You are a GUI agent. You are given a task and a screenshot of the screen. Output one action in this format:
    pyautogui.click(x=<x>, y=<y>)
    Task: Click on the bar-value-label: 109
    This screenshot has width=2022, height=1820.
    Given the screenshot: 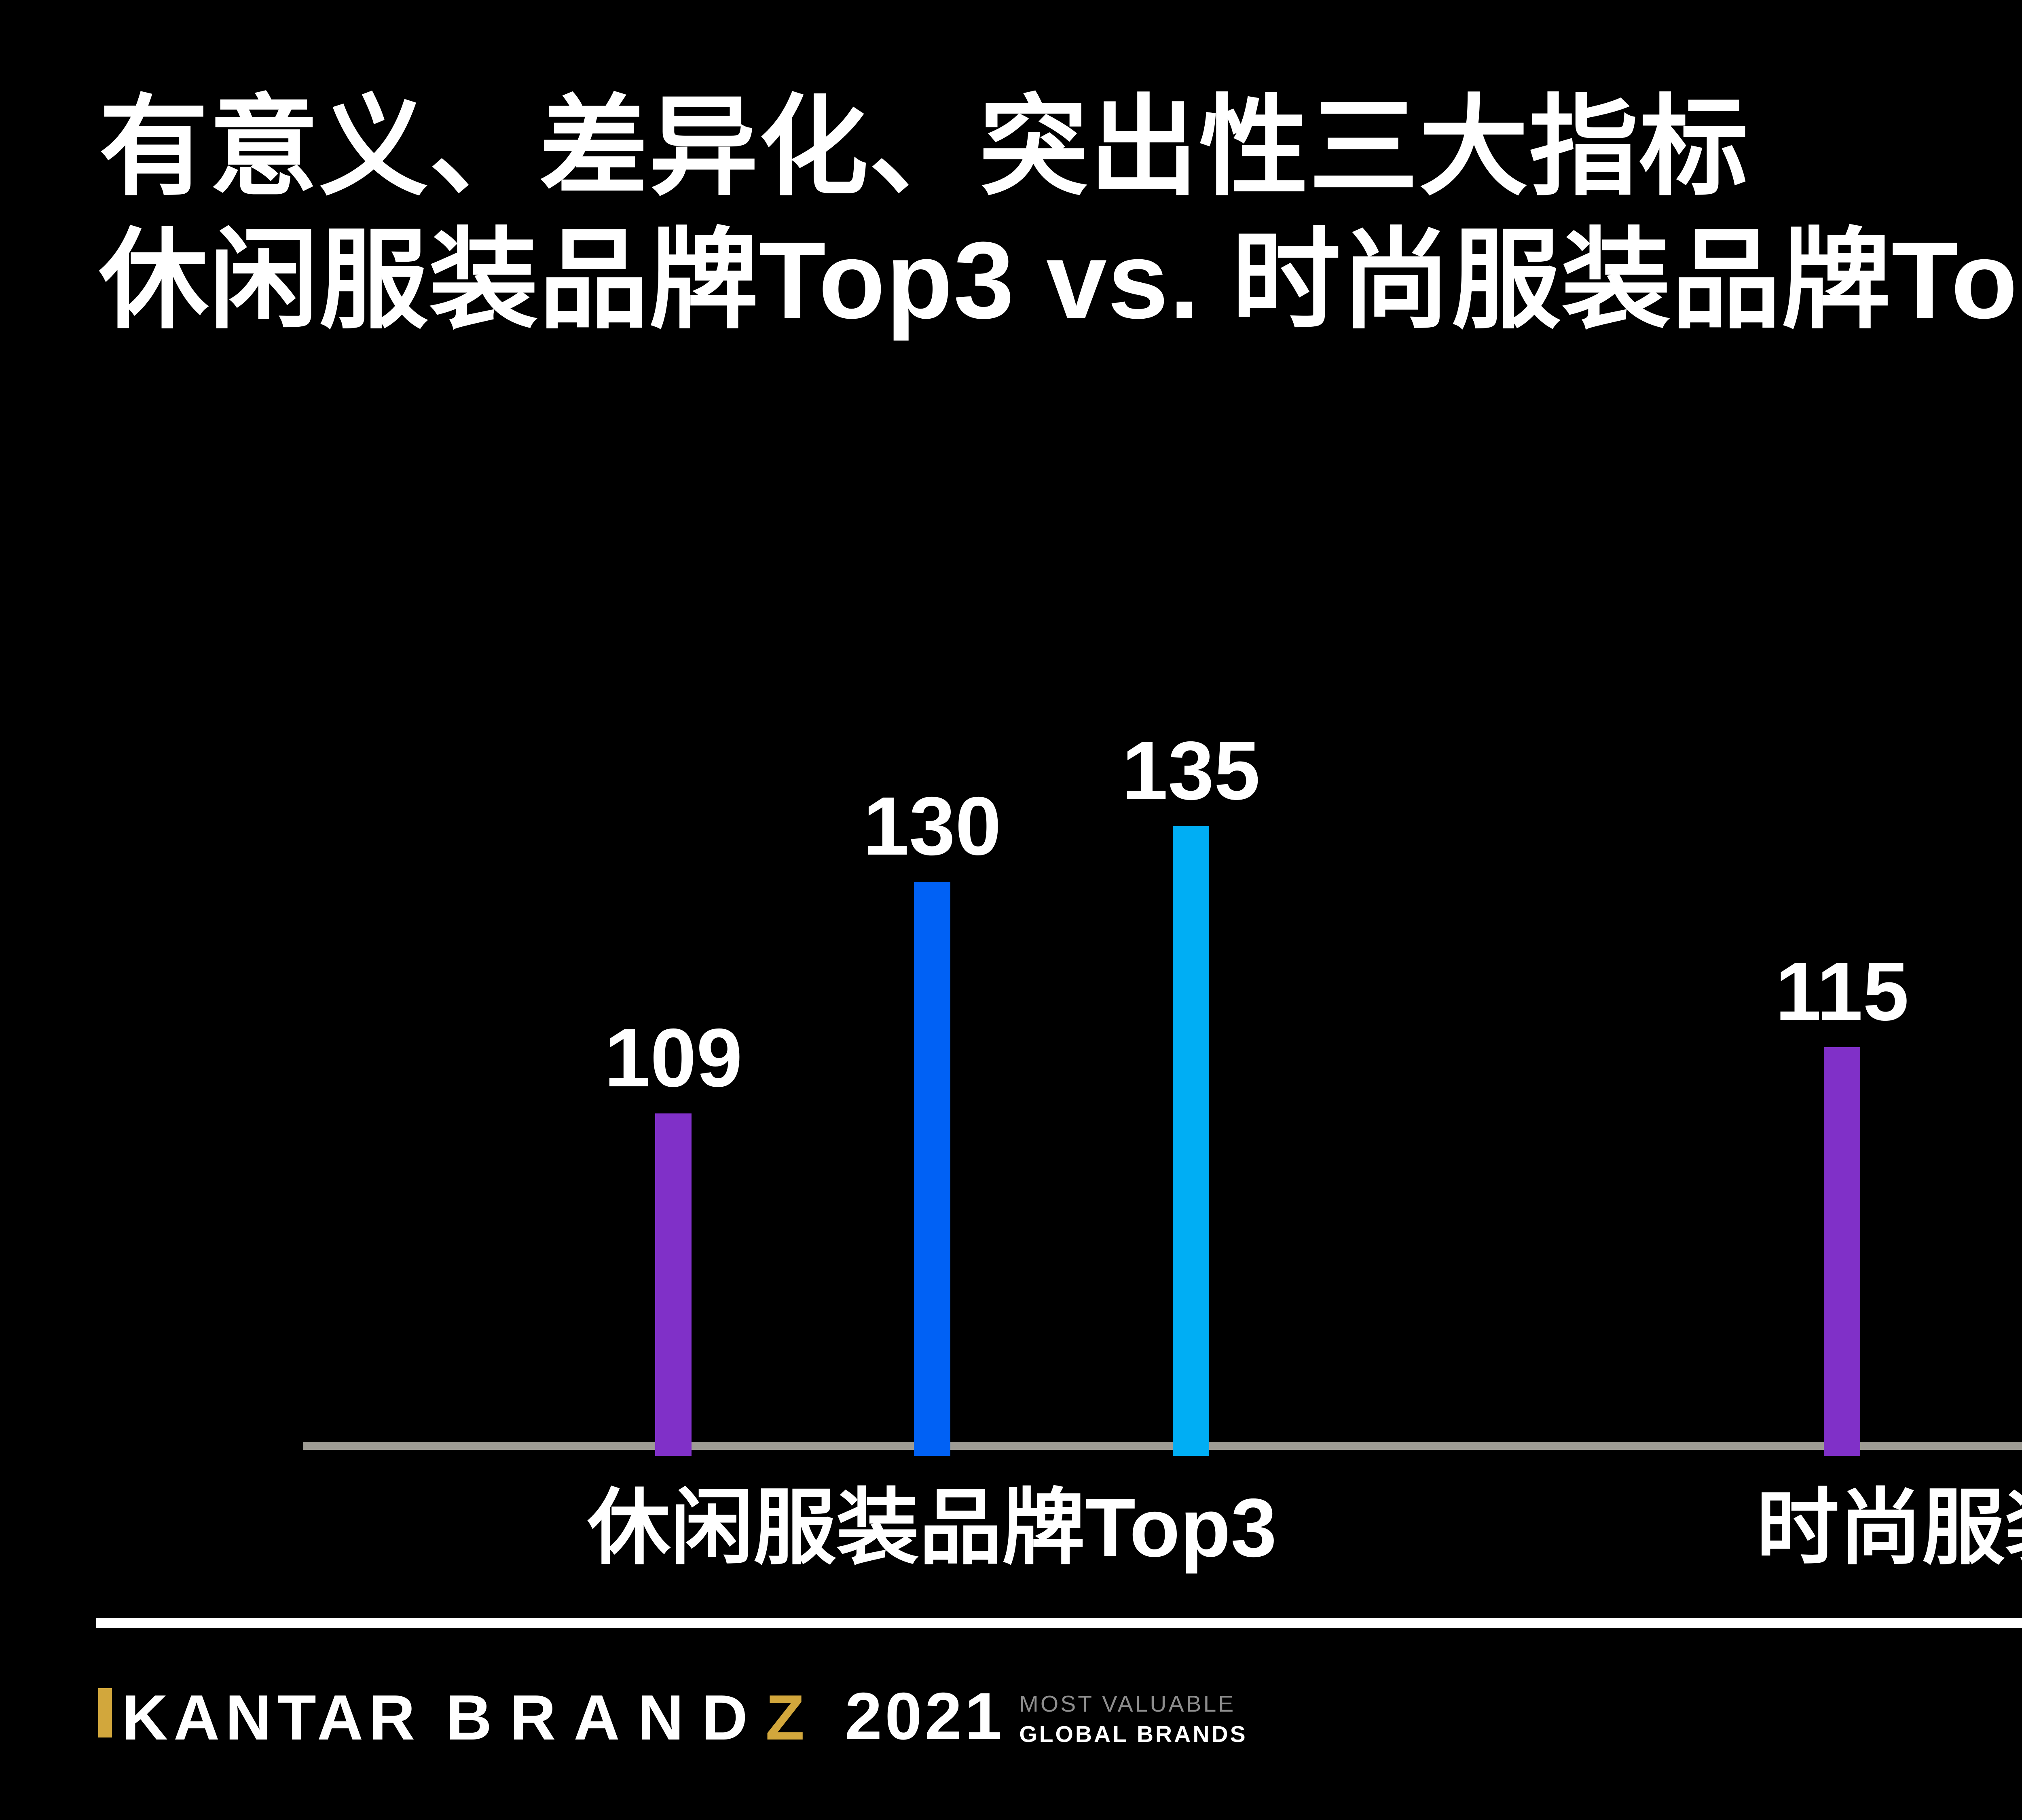 What is the action you would take?
    pyautogui.click(x=673, y=1058)
    